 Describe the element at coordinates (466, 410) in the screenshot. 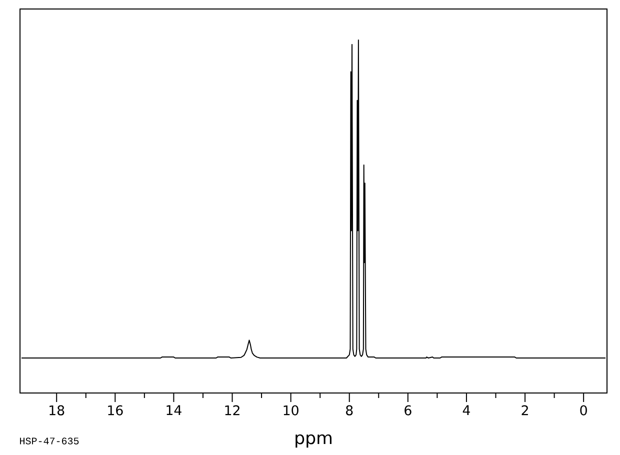

I see `x-tick-label: 4` at that location.